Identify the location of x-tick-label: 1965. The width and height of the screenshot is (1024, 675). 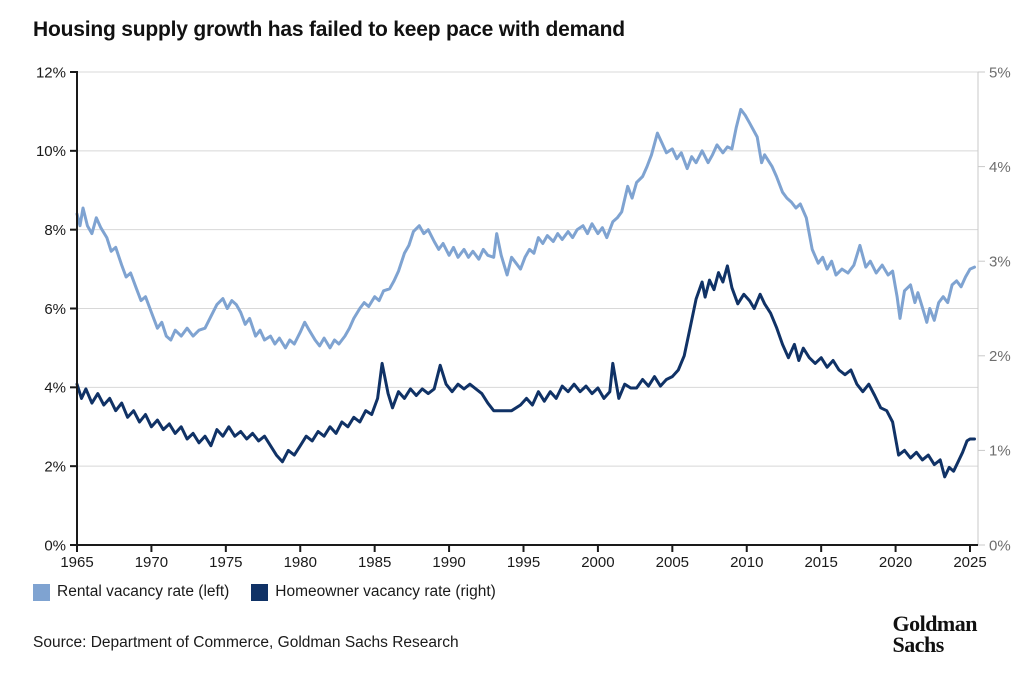
(76, 562).